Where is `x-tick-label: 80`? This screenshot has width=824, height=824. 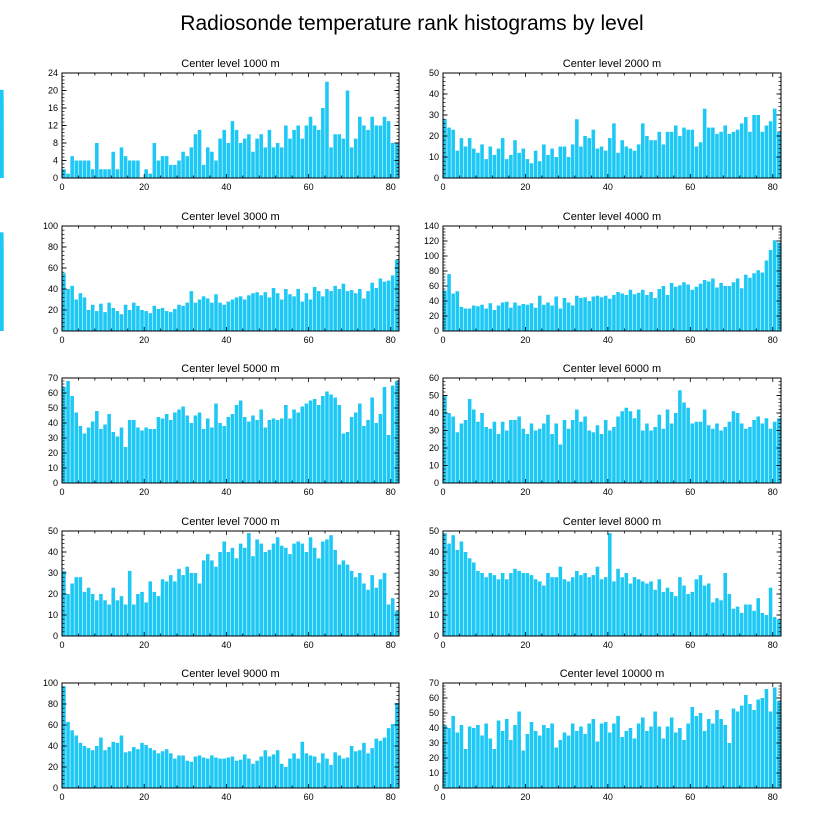
x-tick-label: 80 is located at coordinates (773, 645).